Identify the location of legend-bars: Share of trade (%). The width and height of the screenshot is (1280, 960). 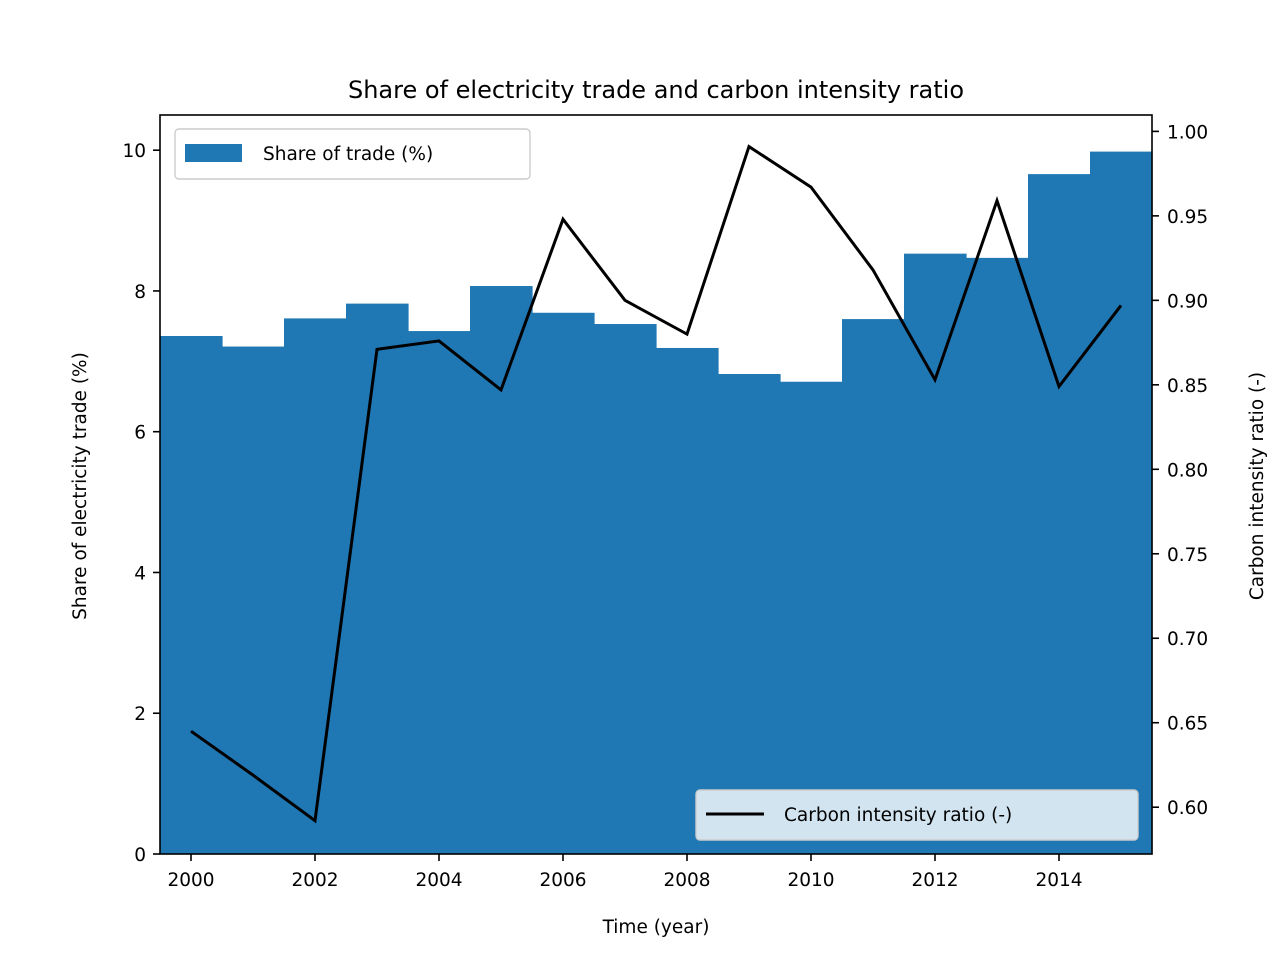
(352, 154).